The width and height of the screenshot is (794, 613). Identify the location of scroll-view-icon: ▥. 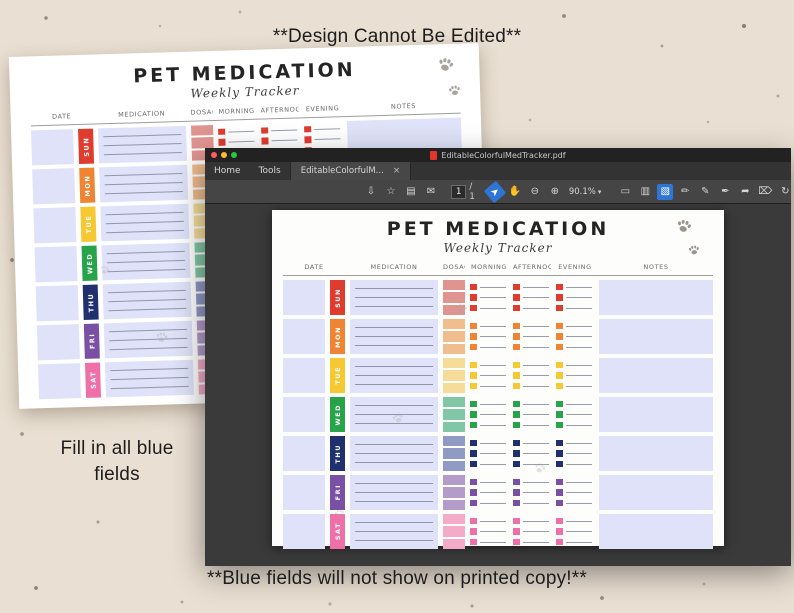
(645, 191).